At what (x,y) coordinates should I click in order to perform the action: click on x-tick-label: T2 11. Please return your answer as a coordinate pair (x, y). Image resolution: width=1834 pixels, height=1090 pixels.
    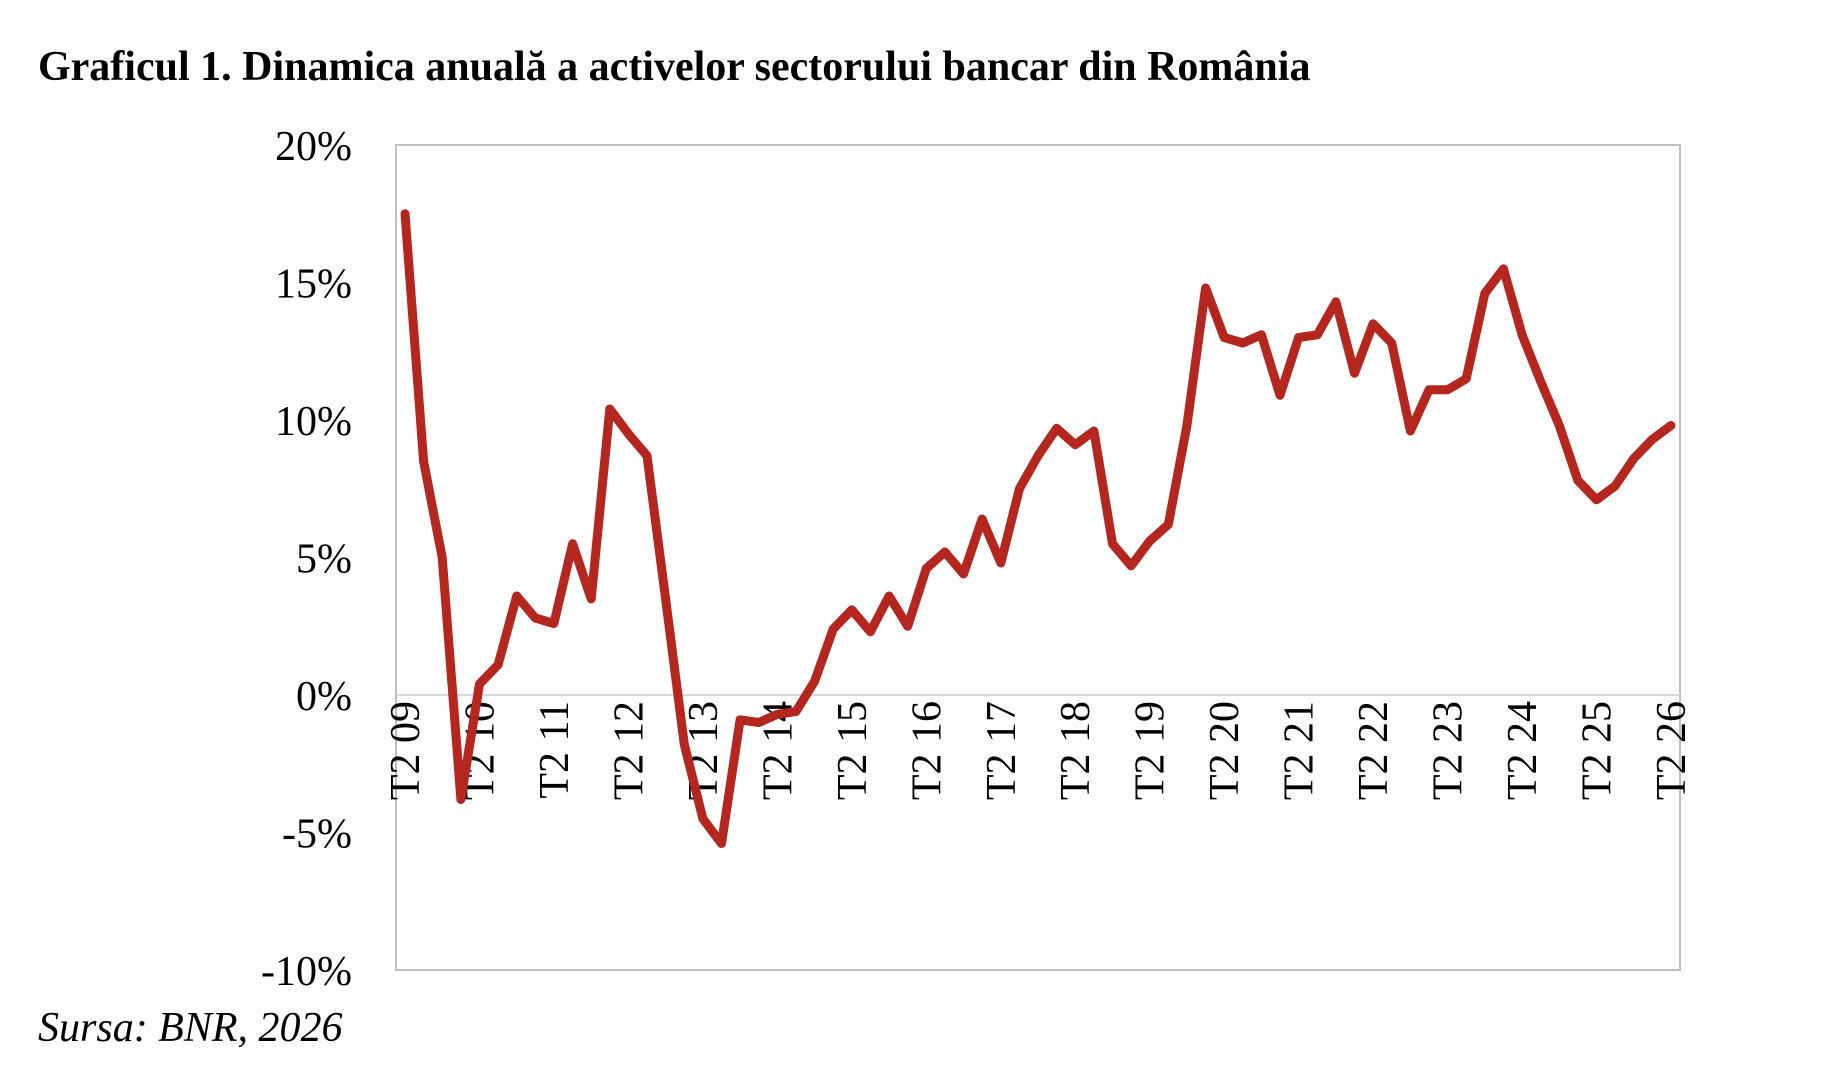
    Looking at the image, I should click on (555, 750).